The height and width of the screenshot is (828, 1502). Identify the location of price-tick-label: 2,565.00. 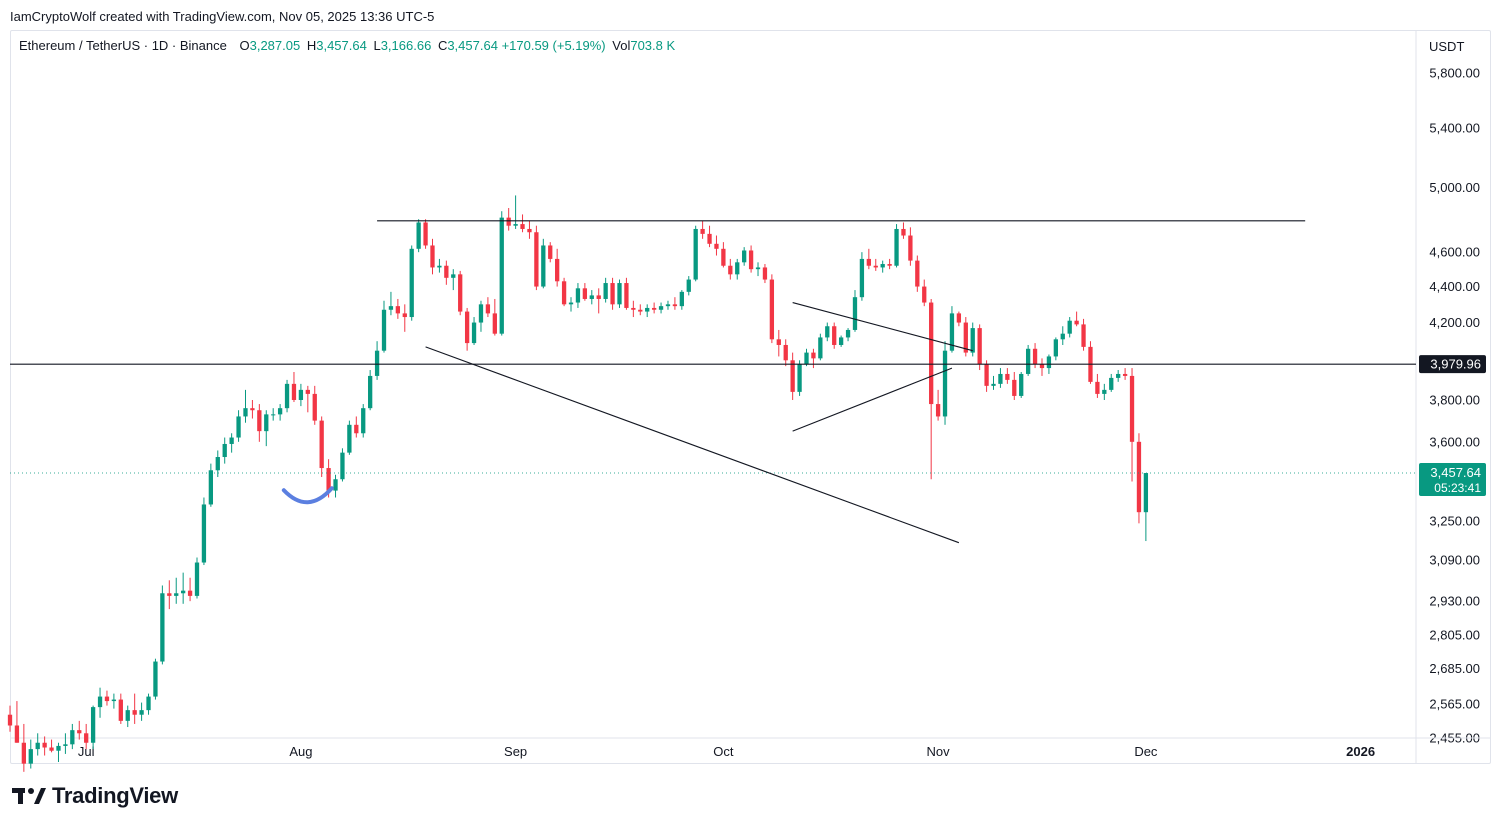
(1454, 704).